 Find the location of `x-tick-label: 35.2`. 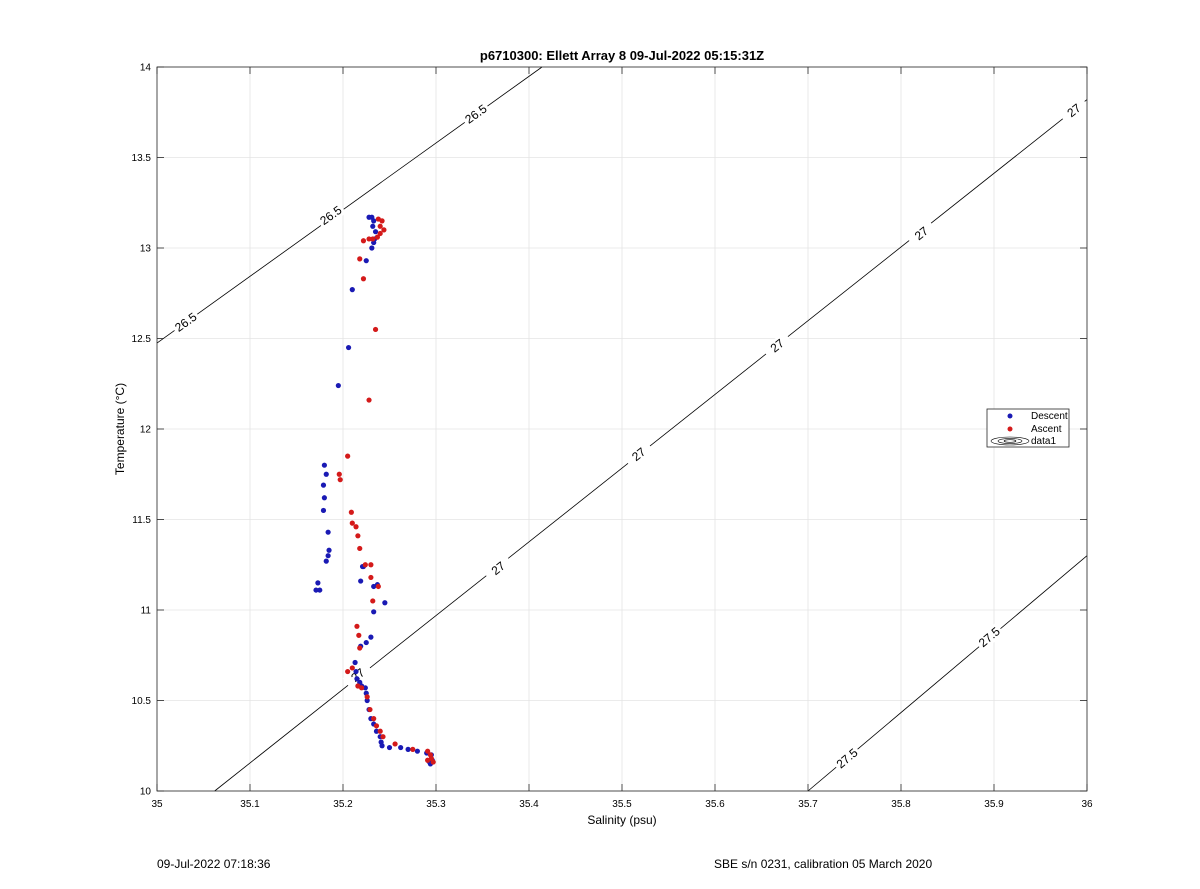

x-tick-label: 35.2 is located at coordinates (343, 804).